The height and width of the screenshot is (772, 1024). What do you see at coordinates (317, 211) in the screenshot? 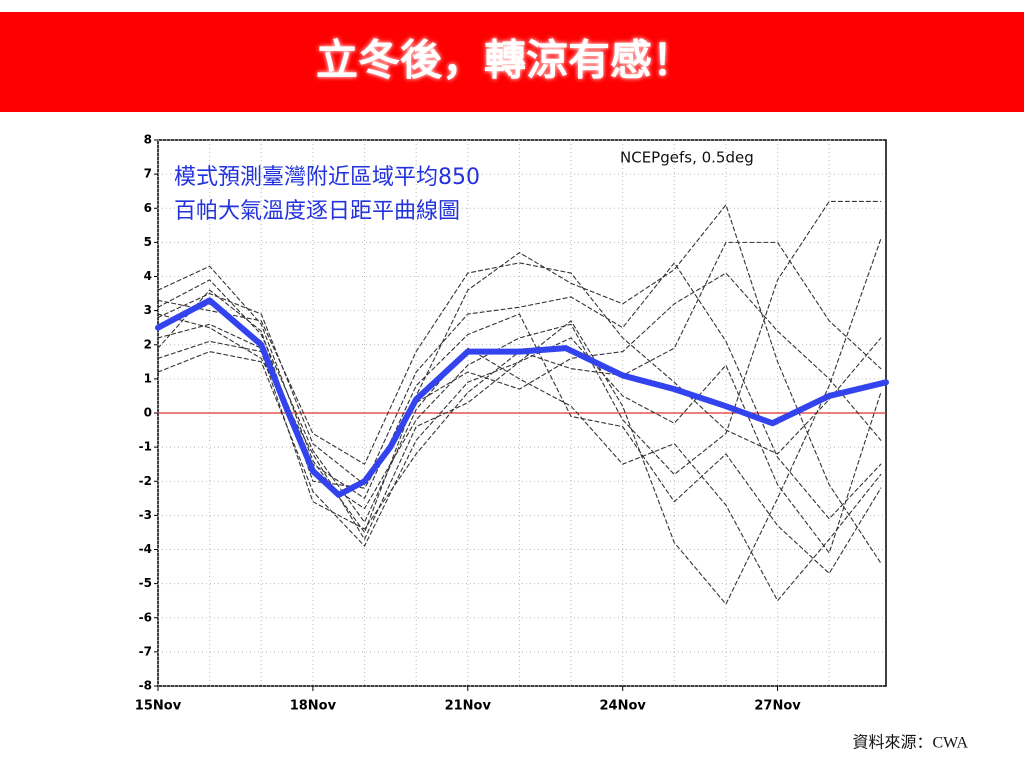
I see `annotation: 百帕大氣溫度逐日距平曲線圖` at bounding box center [317, 211].